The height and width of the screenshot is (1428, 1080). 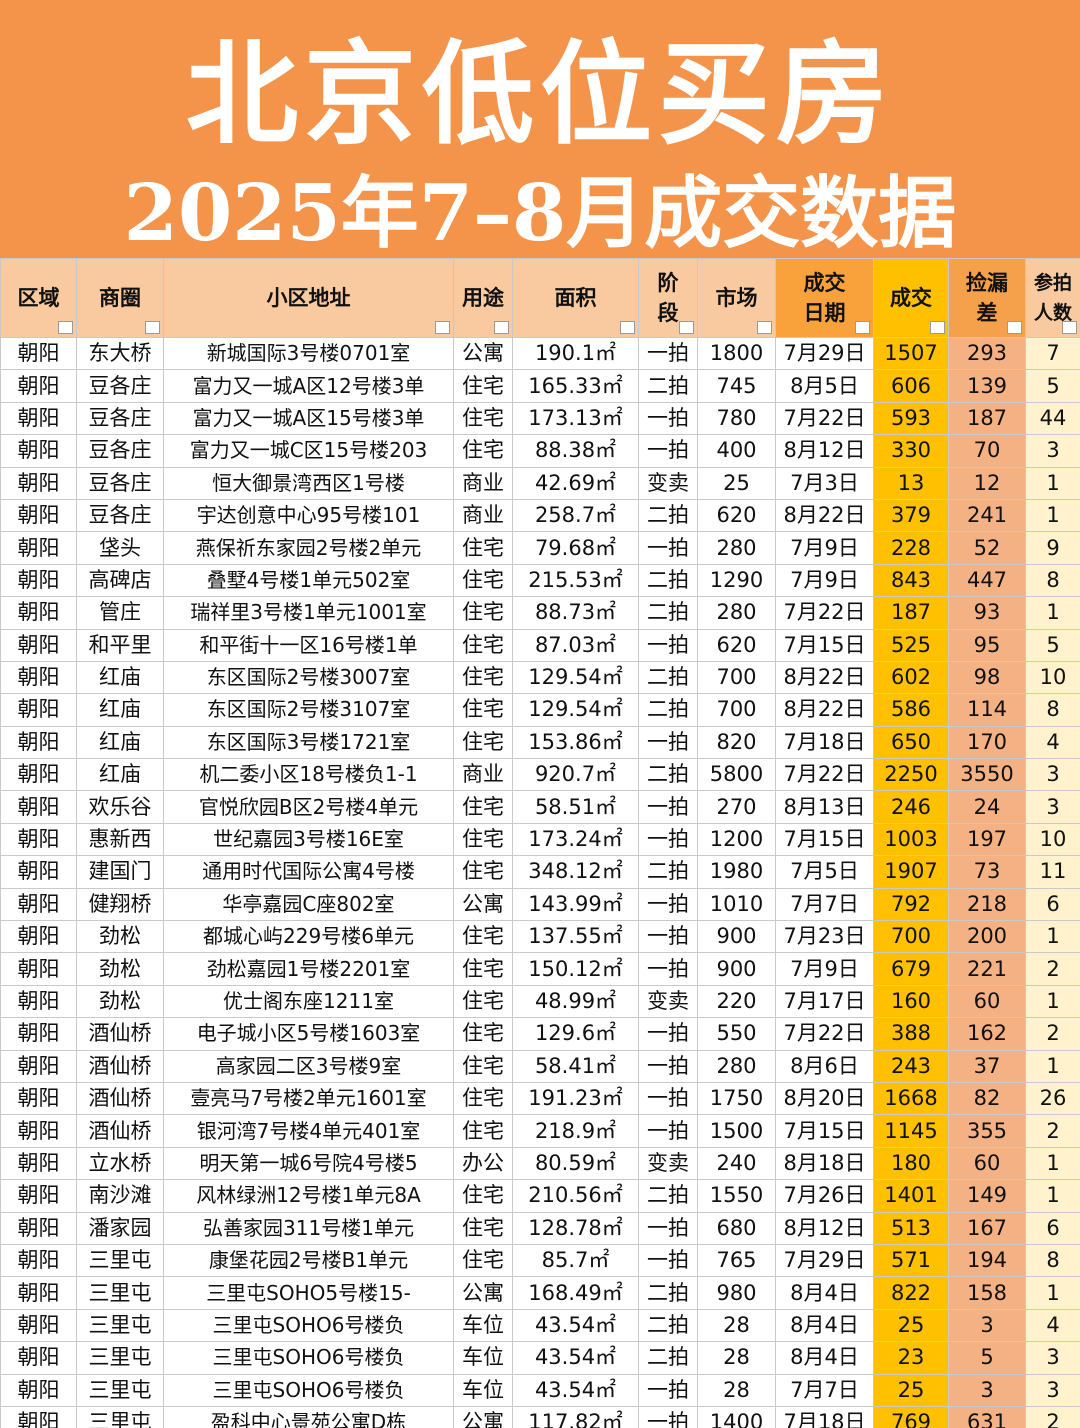 I want to click on table-cell: 167, so click(x=987, y=1228).